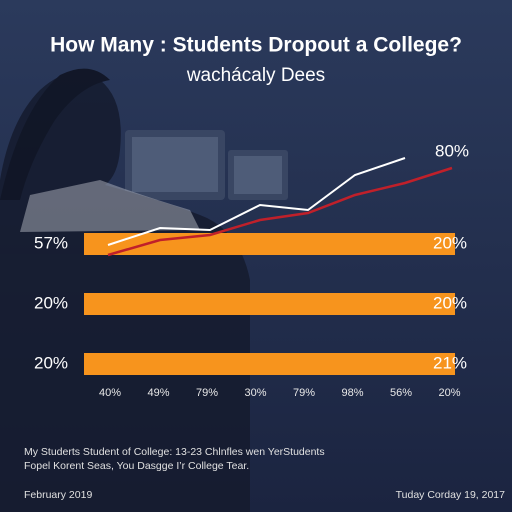 The height and width of the screenshot is (512, 512). What do you see at coordinates (452, 150) in the screenshot?
I see `top-label: 80%` at bounding box center [452, 150].